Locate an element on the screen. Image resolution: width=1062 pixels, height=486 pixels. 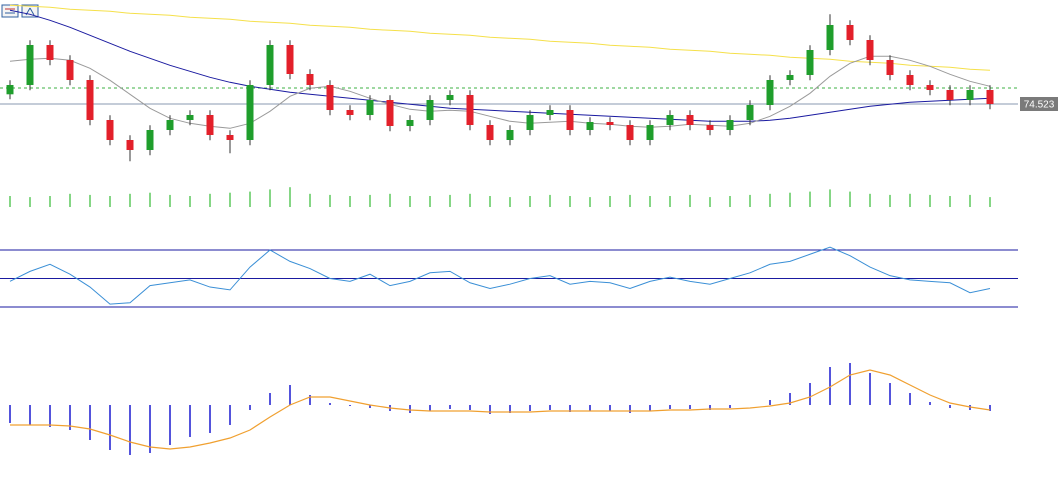
price-label: 74.523 is located at coordinates (1039, 105).